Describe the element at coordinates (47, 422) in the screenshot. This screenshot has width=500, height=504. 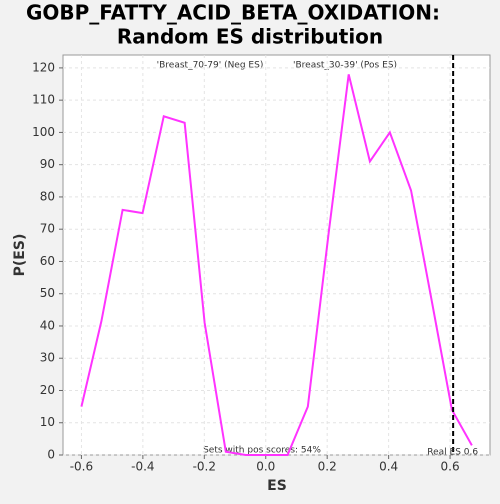
I see `y-tick-label: 10` at that location.